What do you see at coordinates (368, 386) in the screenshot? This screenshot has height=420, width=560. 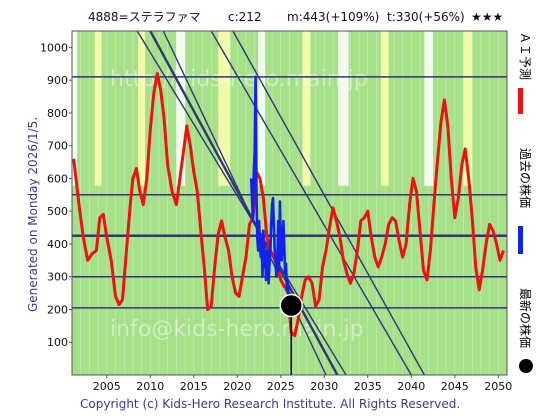 I see `x-tick-label: 2035` at bounding box center [368, 386].